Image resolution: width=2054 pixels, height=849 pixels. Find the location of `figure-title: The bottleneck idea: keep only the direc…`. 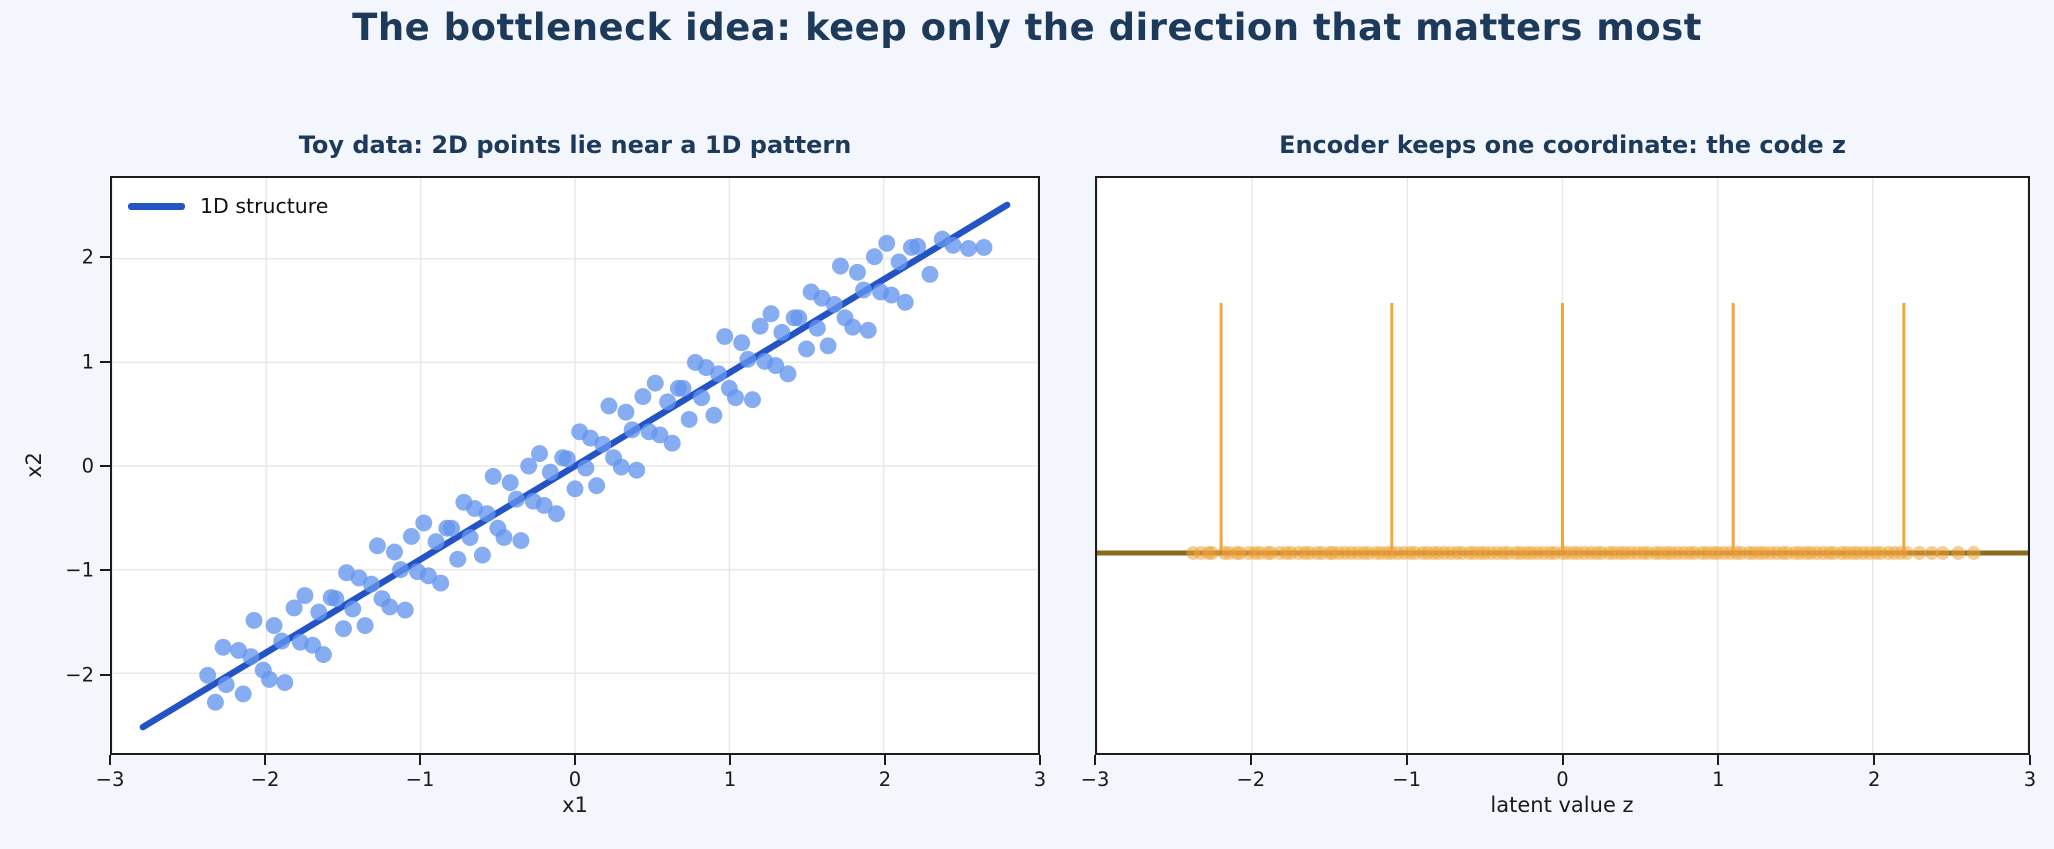

figure-title: The bottleneck idea: keep only the direc… is located at coordinates (1027, 27).